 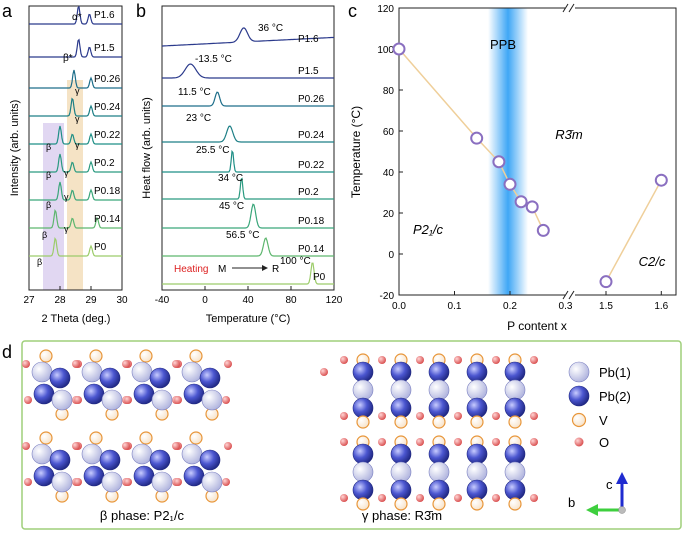 What do you see at coordinates (603, 420) in the screenshot?
I see `legend-v-label: V` at bounding box center [603, 420].